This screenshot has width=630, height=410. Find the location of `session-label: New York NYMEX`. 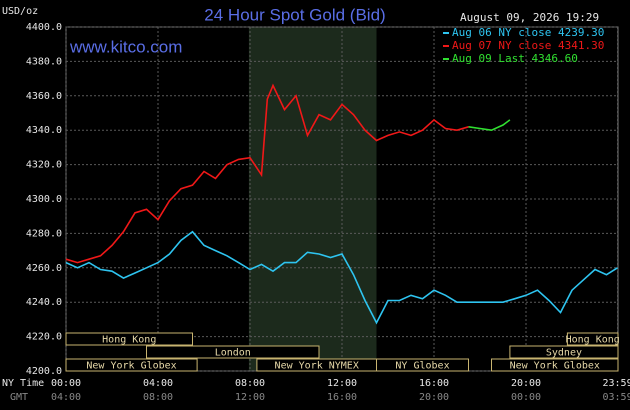

session-label: New York NYMEX is located at coordinates (317, 366).